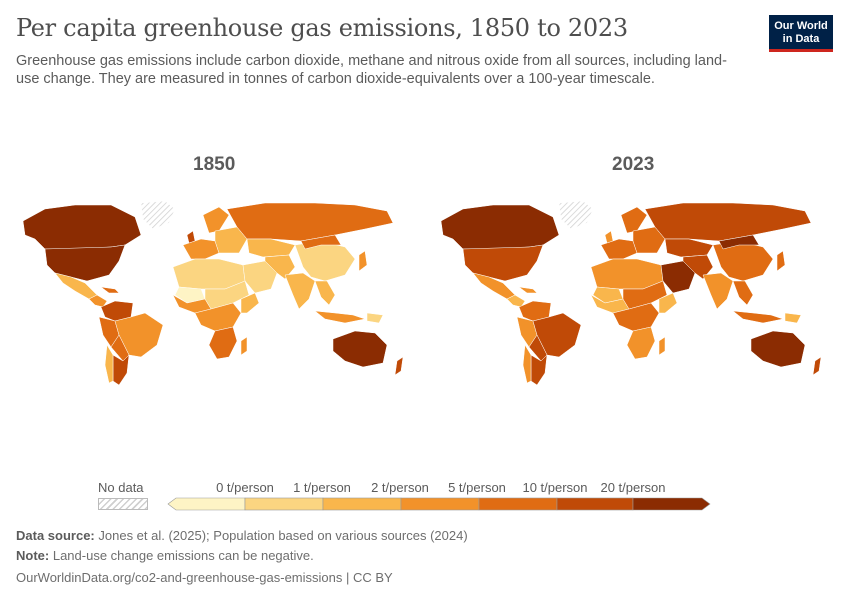 The image size is (850, 600). Describe the element at coordinates (633, 487) in the screenshot. I see `legend-label-5: 20 t/person` at that location.